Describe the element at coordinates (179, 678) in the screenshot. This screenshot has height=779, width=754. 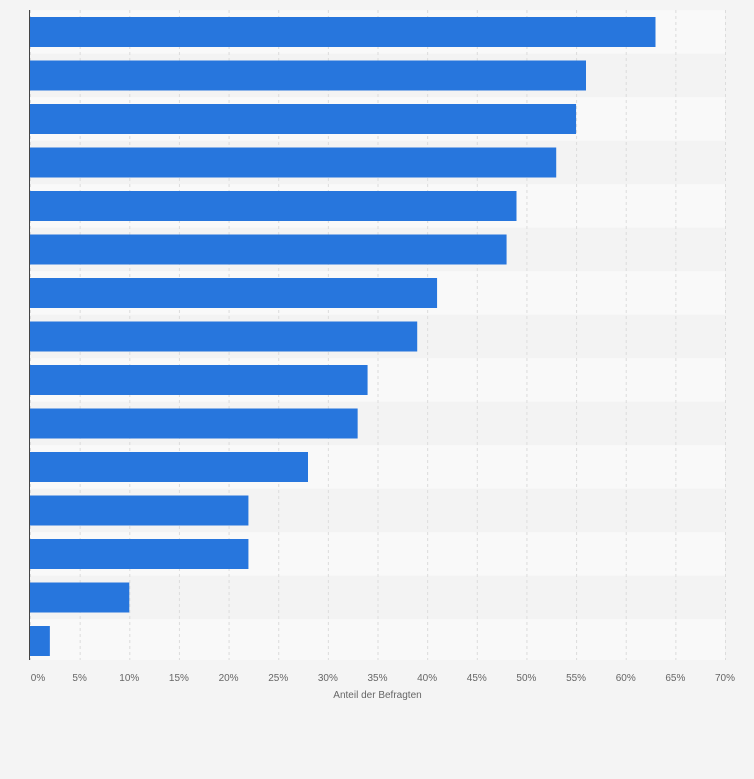
I see `x-tick-label: 15%` at that location.